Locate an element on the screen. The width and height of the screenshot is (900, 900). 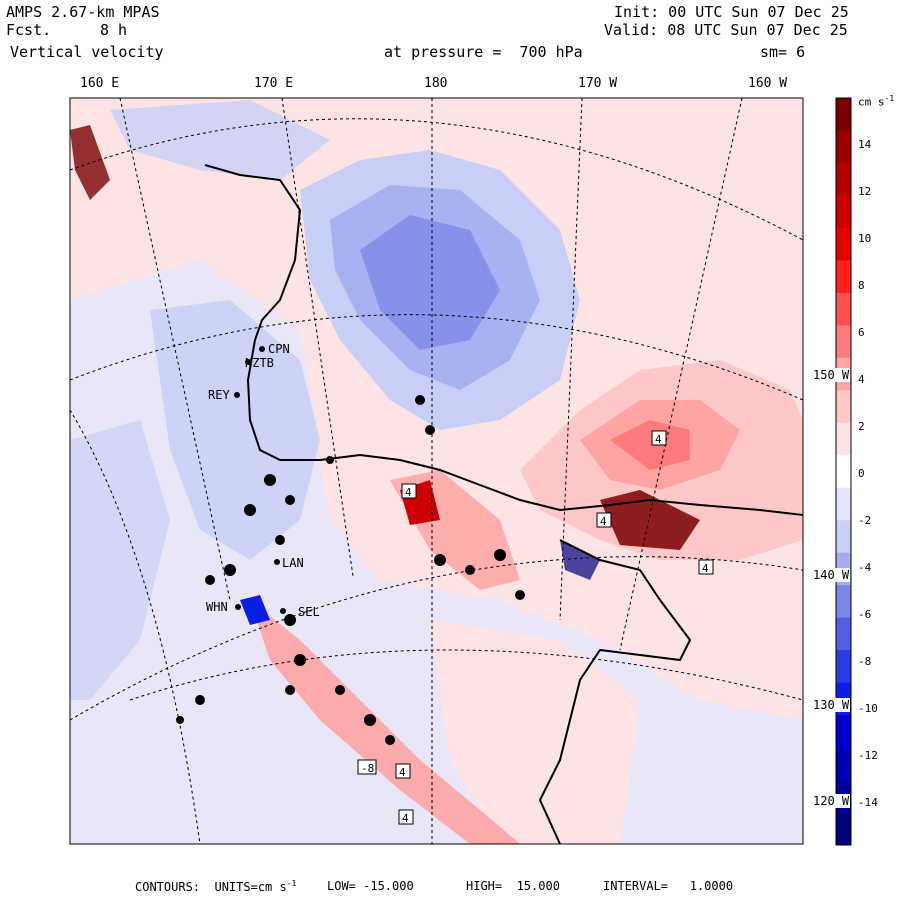
blue-band-top is located at coordinates (220, 140).